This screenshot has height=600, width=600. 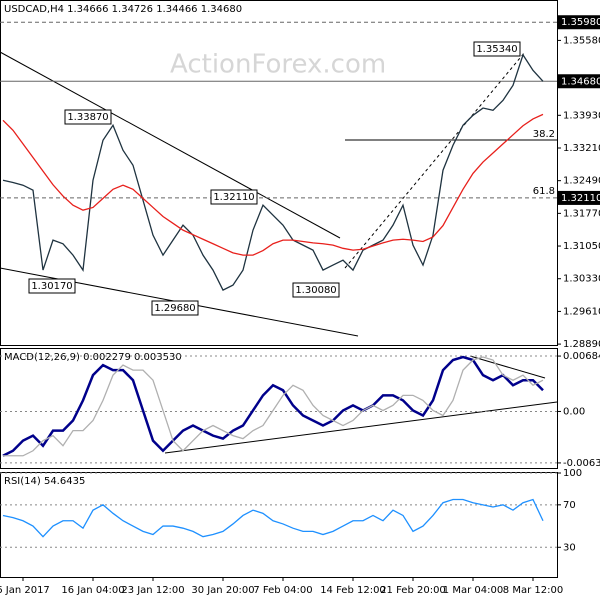 What do you see at coordinates (581, 356) in the screenshot?
I see `y-tick-label: 0.006847` at bounding box center [581, 356].